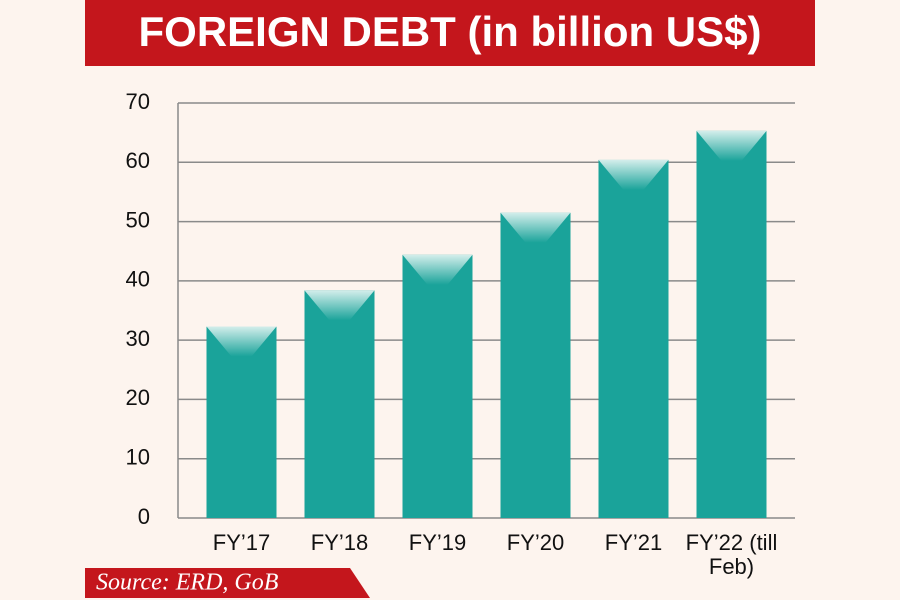 The image size is (900, 600). What do you see at coordinates (138, 101) in the screenshot?
I see `y-tick-label: 70` at bounding box center [138, 101].